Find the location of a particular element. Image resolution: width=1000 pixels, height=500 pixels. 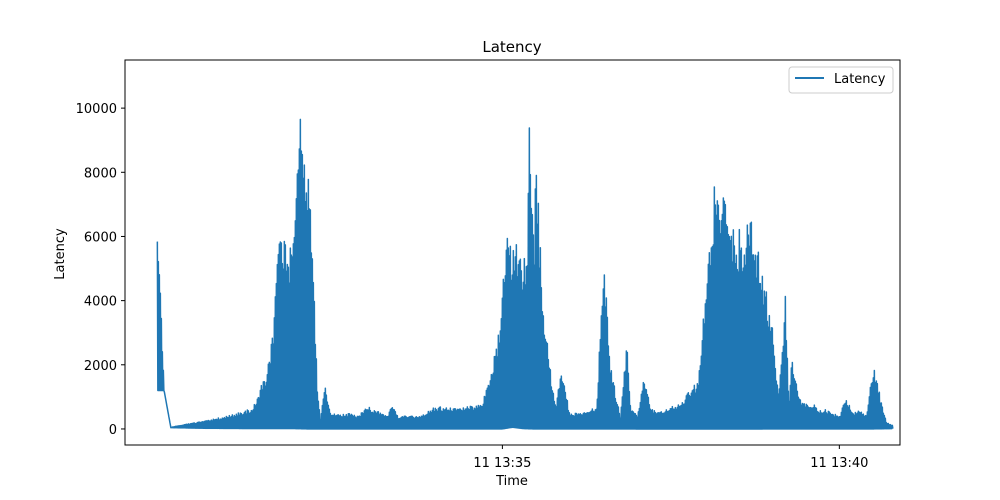

x-tick-label: 11 13:35 is located at coordinates (502, 463).